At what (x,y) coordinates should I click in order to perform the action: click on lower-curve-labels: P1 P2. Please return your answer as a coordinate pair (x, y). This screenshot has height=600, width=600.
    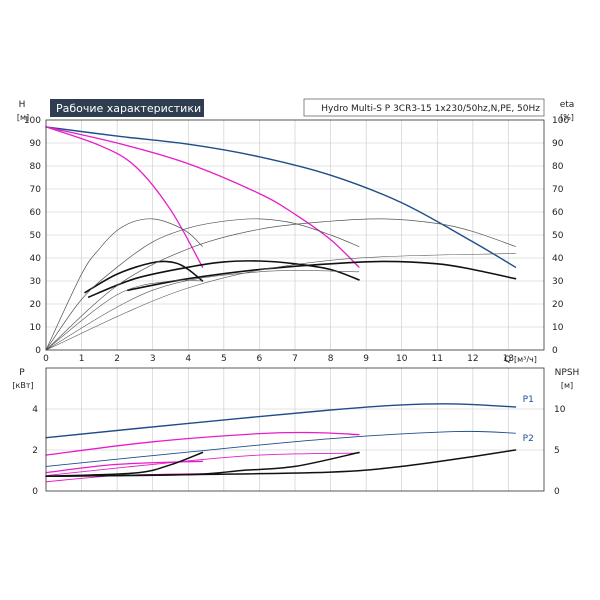
    Looking at the image, I should click on (528, 419).